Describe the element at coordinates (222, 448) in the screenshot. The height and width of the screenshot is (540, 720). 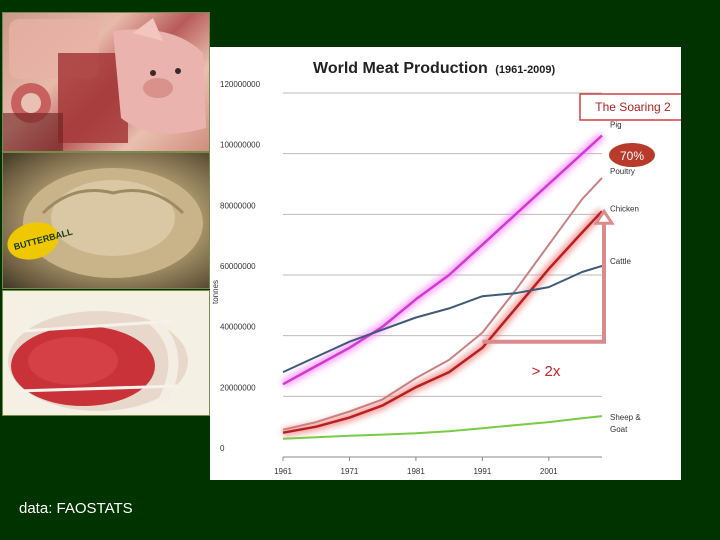
I see `y-tick-label: 0` at that location.